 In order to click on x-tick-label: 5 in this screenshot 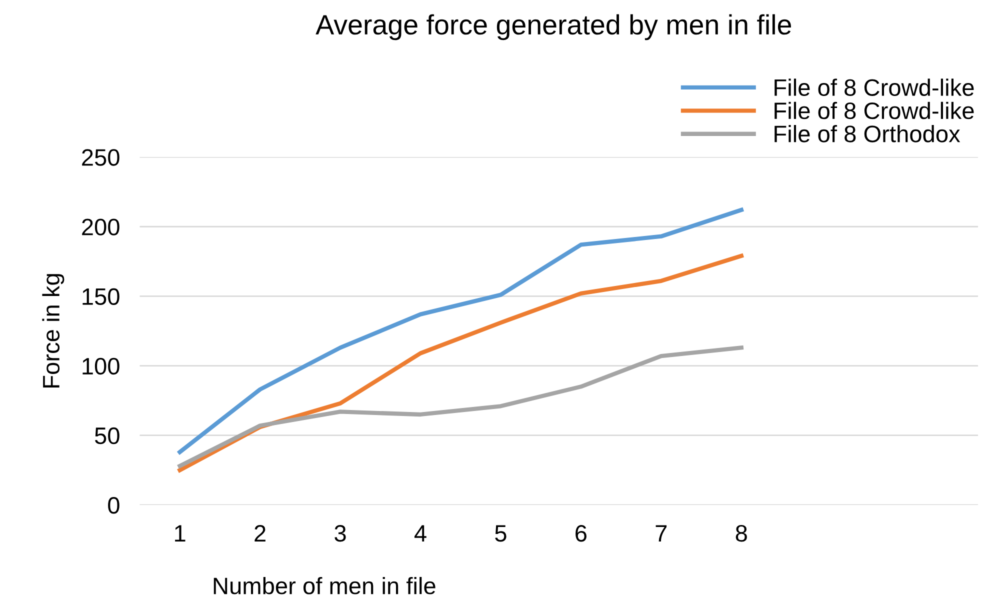, I will do `click(500, 533)`.